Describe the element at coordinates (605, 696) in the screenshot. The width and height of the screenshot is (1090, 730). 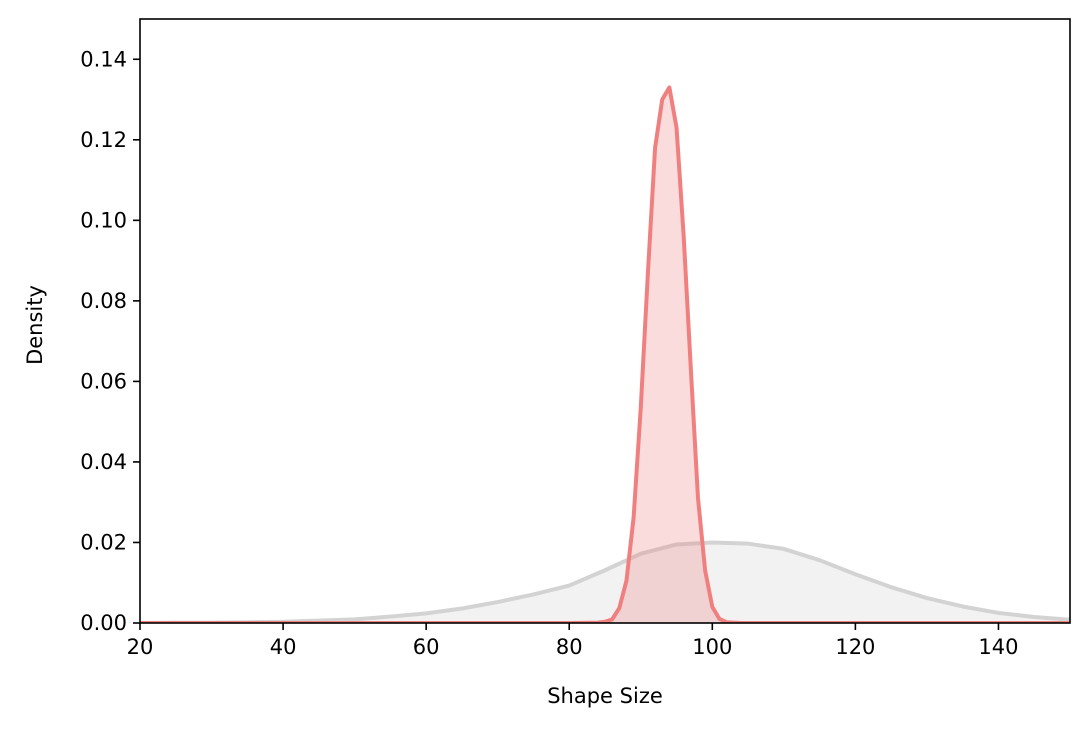
I see `x-axis-label: Shape Size` at that location.